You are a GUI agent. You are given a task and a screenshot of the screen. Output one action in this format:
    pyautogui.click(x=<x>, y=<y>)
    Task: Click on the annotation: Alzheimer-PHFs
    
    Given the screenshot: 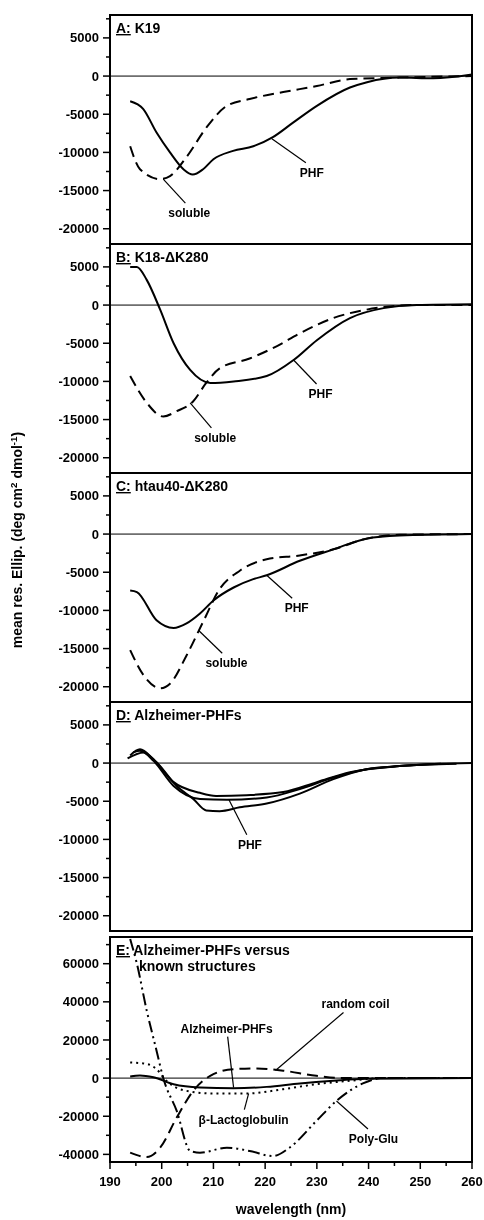 What is the action you would take?
    pyautogui.click(x=226, y=1028)
    